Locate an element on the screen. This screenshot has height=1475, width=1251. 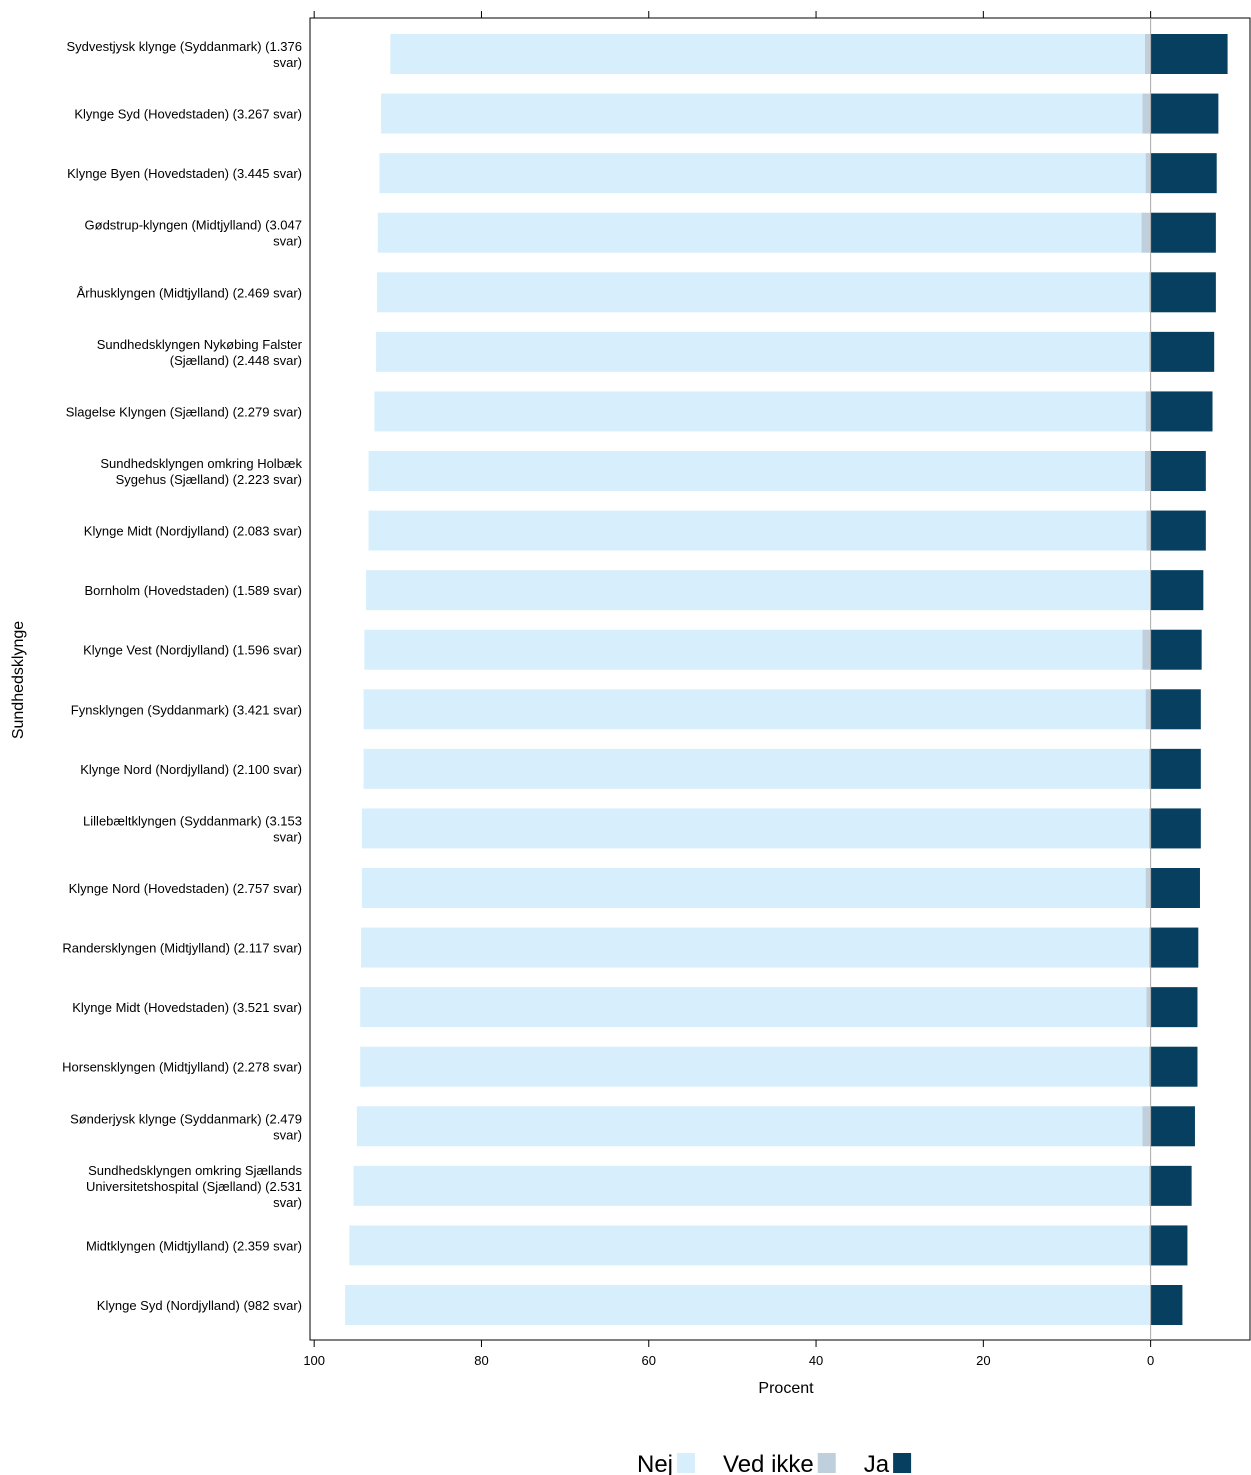
y-tick-label: Fynsklyngen (Syddanmark) (3.421 svar) is located at coordinates (186, 709).